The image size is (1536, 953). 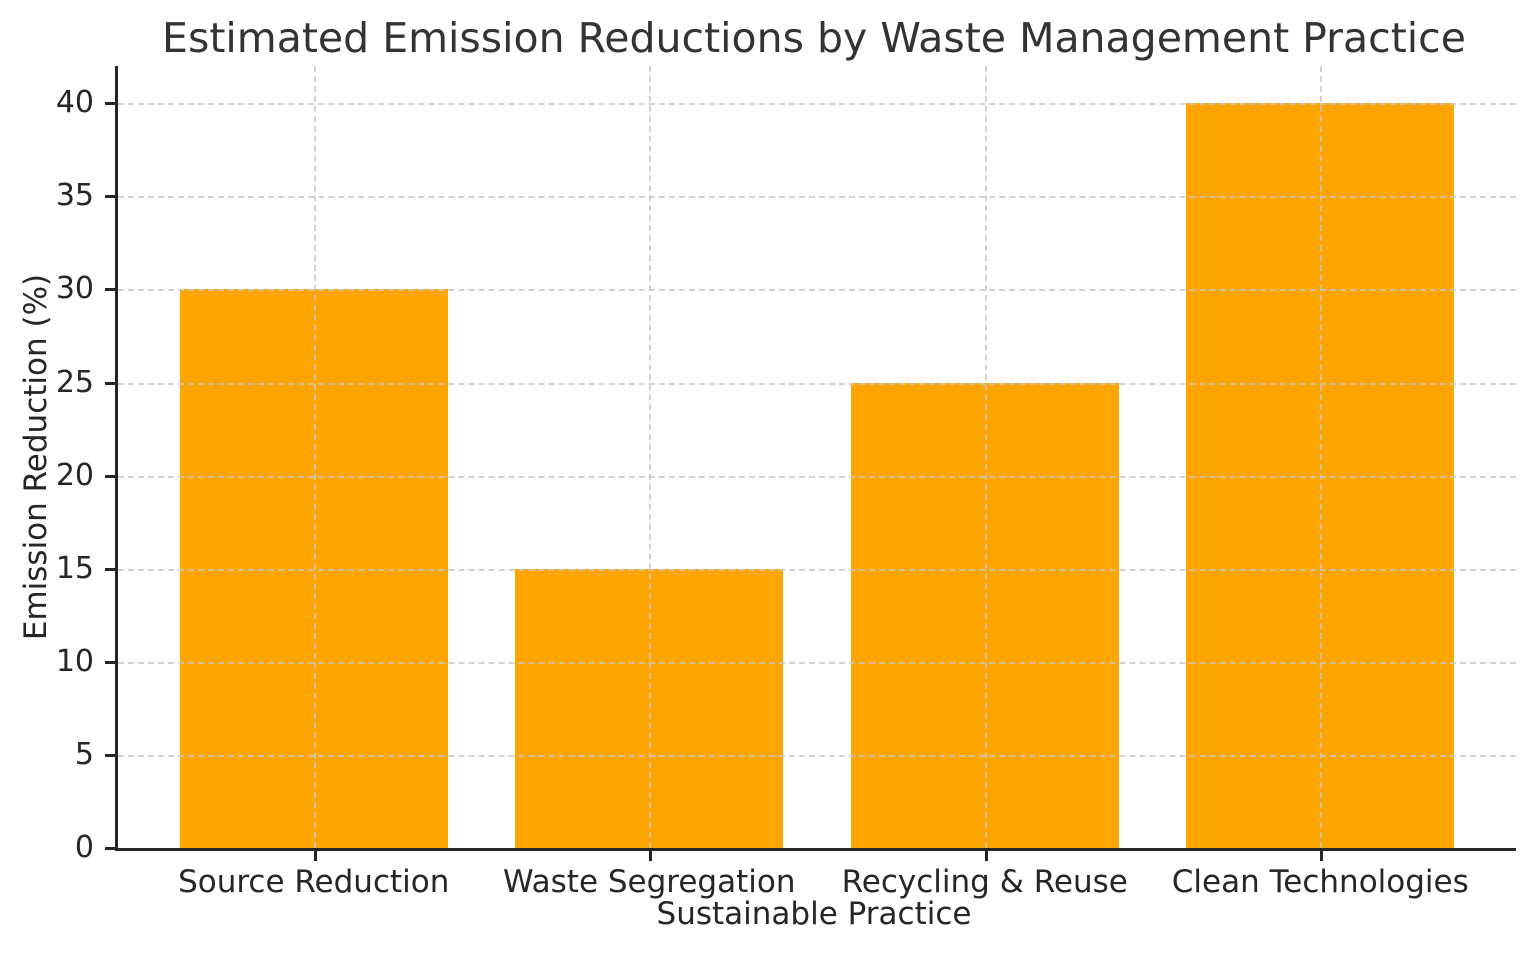 I want to click on y-tick-label-10: 10, so click(x=74, y=661).